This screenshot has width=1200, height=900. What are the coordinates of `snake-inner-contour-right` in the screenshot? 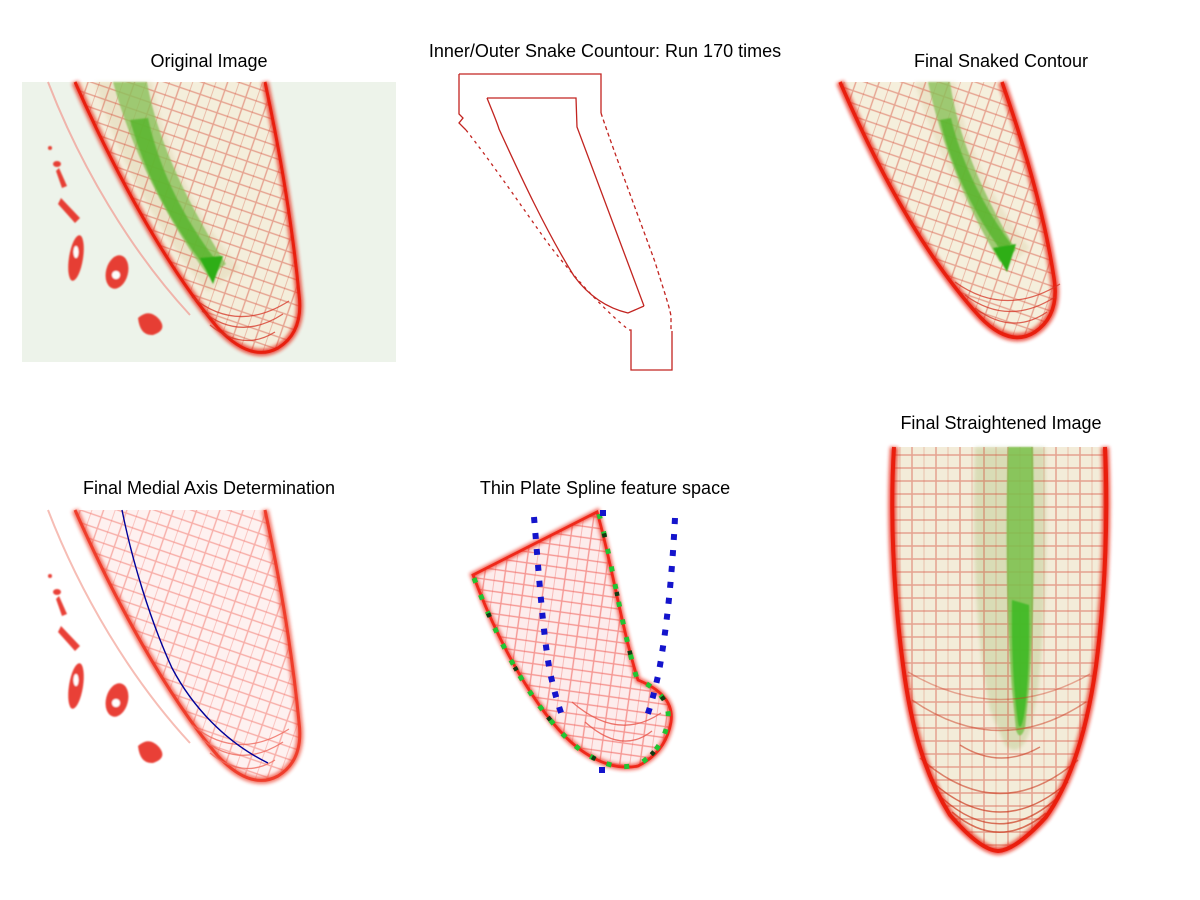 It's located at (566, 202).